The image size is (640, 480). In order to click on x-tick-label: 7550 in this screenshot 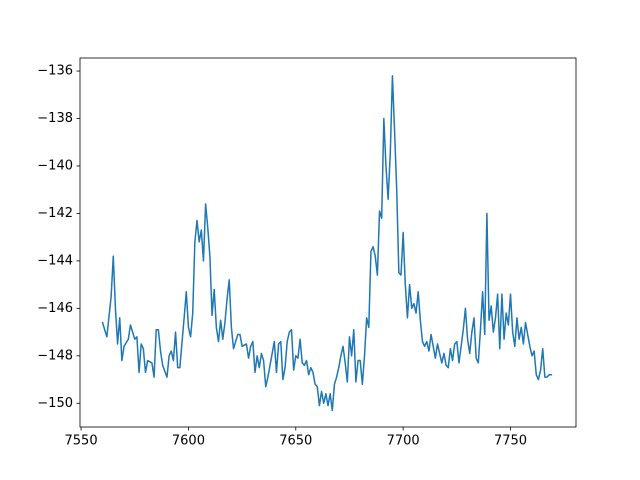, I will do `click(81, 441)`.